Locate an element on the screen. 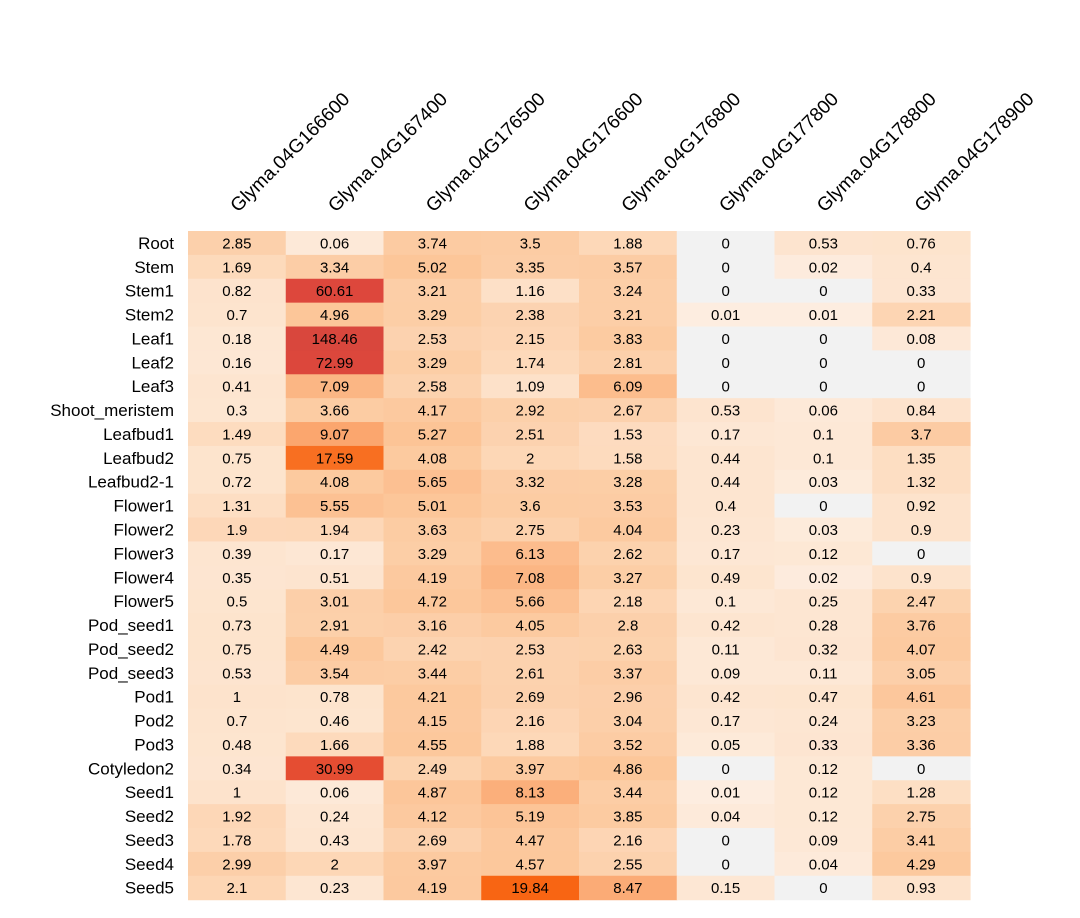 This screenshot has width=1080, height=918. cell-value-label: 0.1 is located at coordinates (823, 434).